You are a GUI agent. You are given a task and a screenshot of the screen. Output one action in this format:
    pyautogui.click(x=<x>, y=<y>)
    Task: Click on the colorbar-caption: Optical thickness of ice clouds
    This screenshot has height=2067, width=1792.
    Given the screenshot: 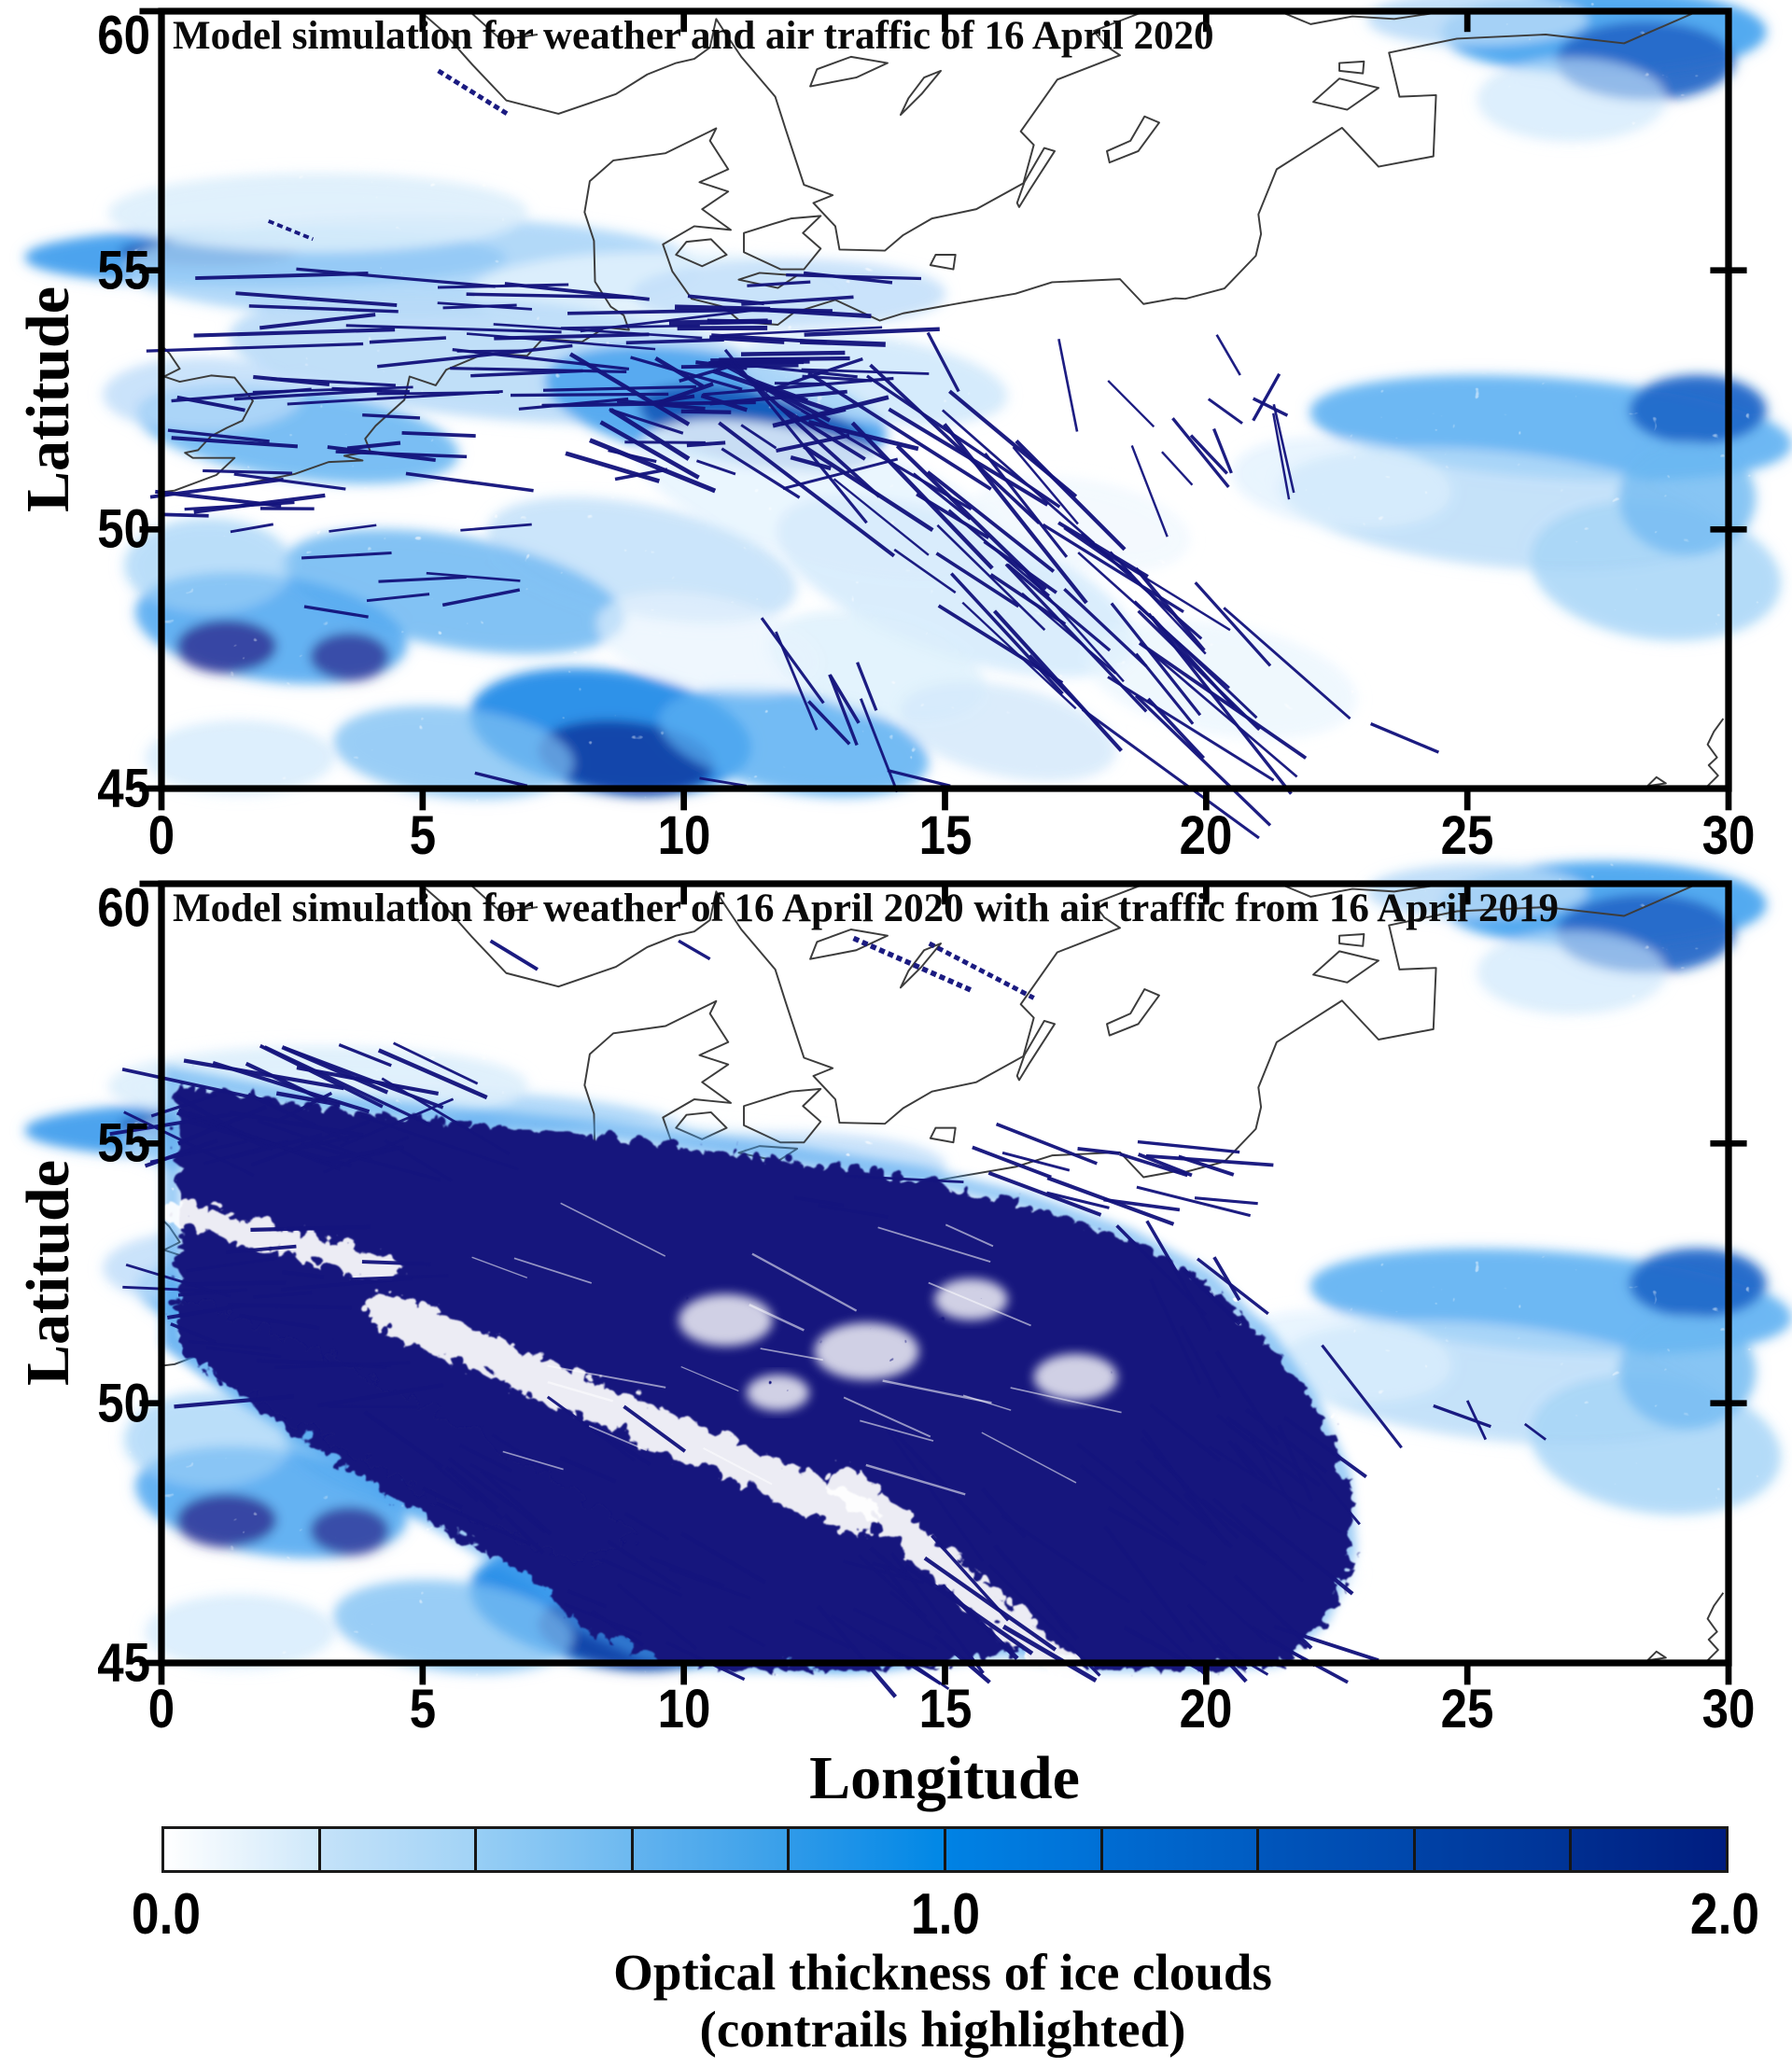 What is the action you would take?
    pyautogui.click(x=942, y=1972)
    